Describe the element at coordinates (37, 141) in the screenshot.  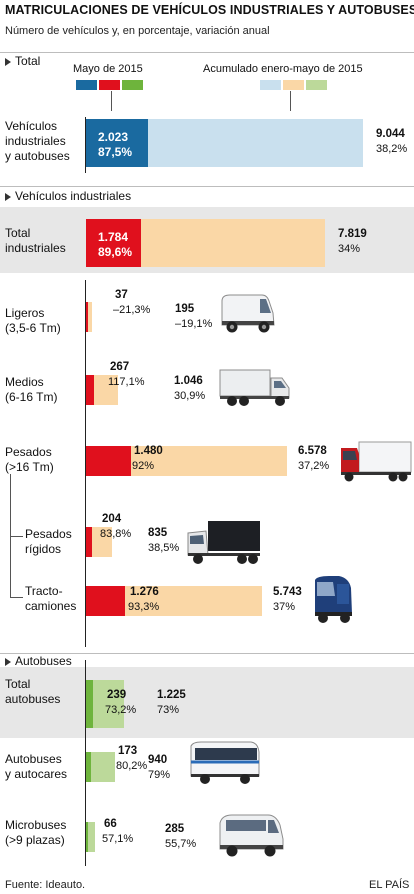
I see `row-label-total_all: Vehículos industriales y autobuses` at that location.